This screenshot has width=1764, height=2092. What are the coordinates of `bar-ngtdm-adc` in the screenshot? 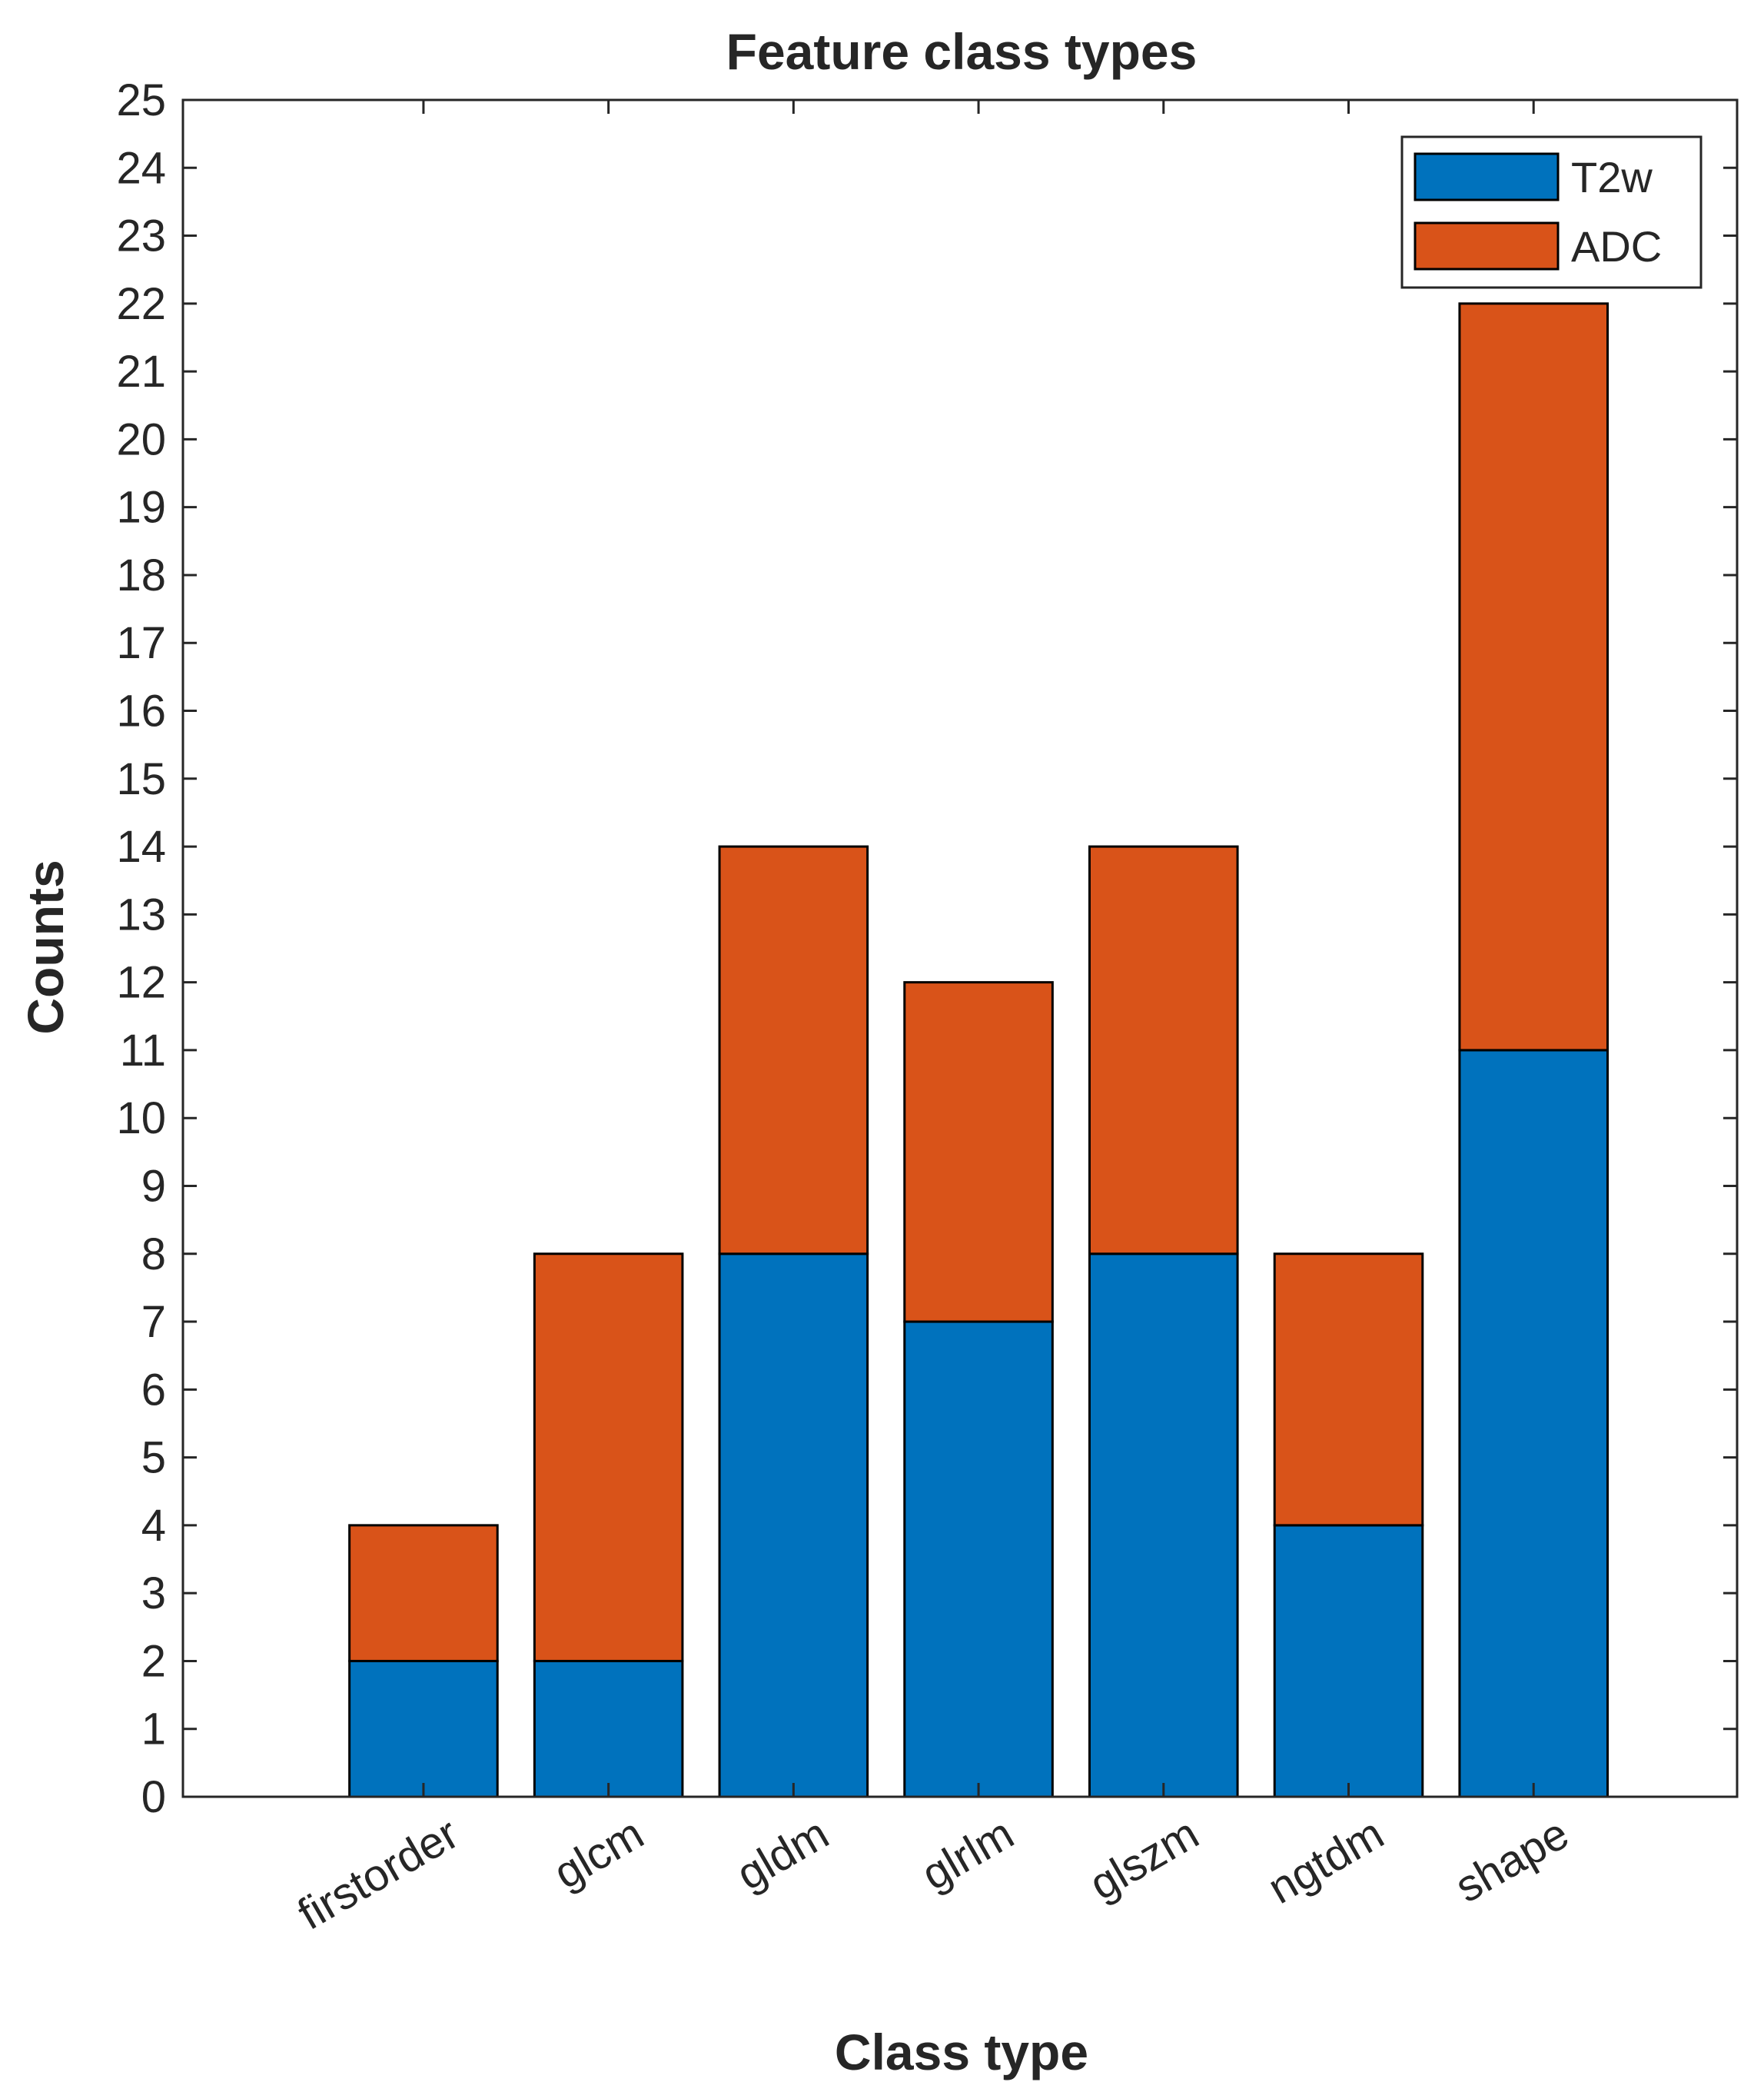 It's located at (1348, 1389).